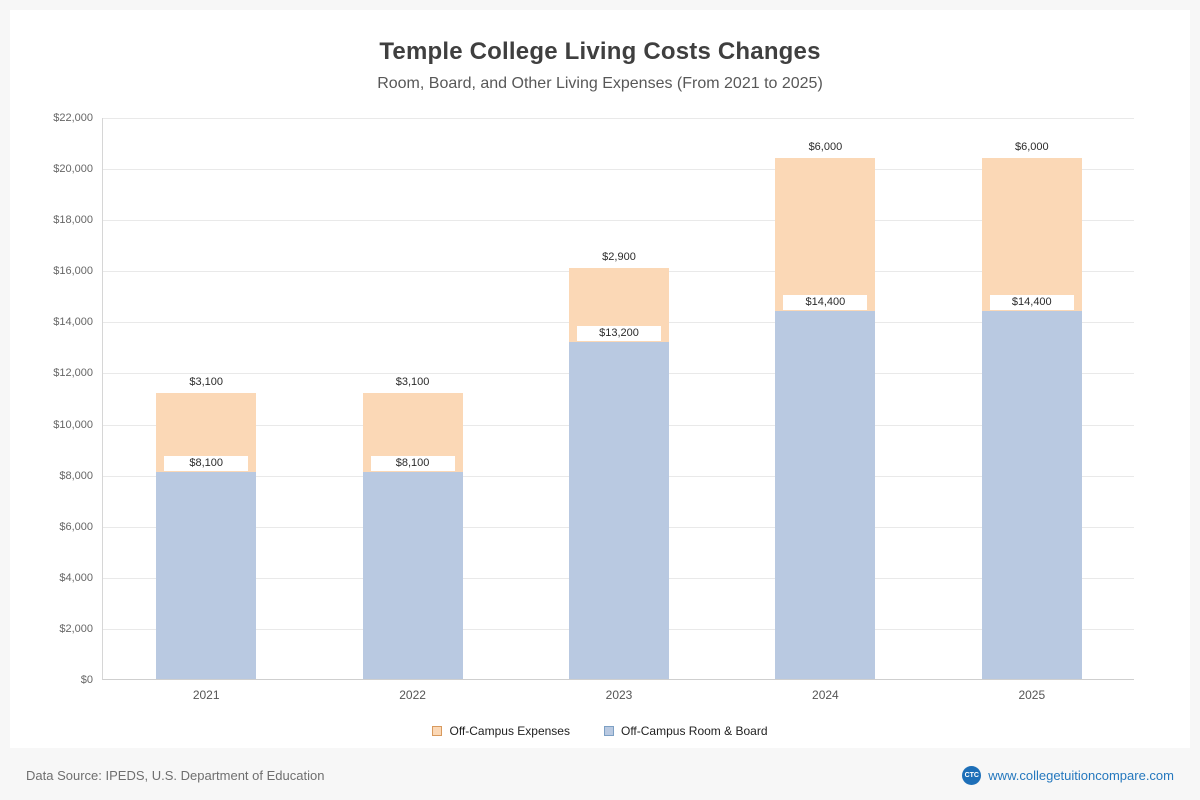 This screenshot has width=1200, height=800. What do you see at coordinates (972, 775) in the screenshot?
I see `ctc-logo-icon: CTC` at bounding box center [972, 775].